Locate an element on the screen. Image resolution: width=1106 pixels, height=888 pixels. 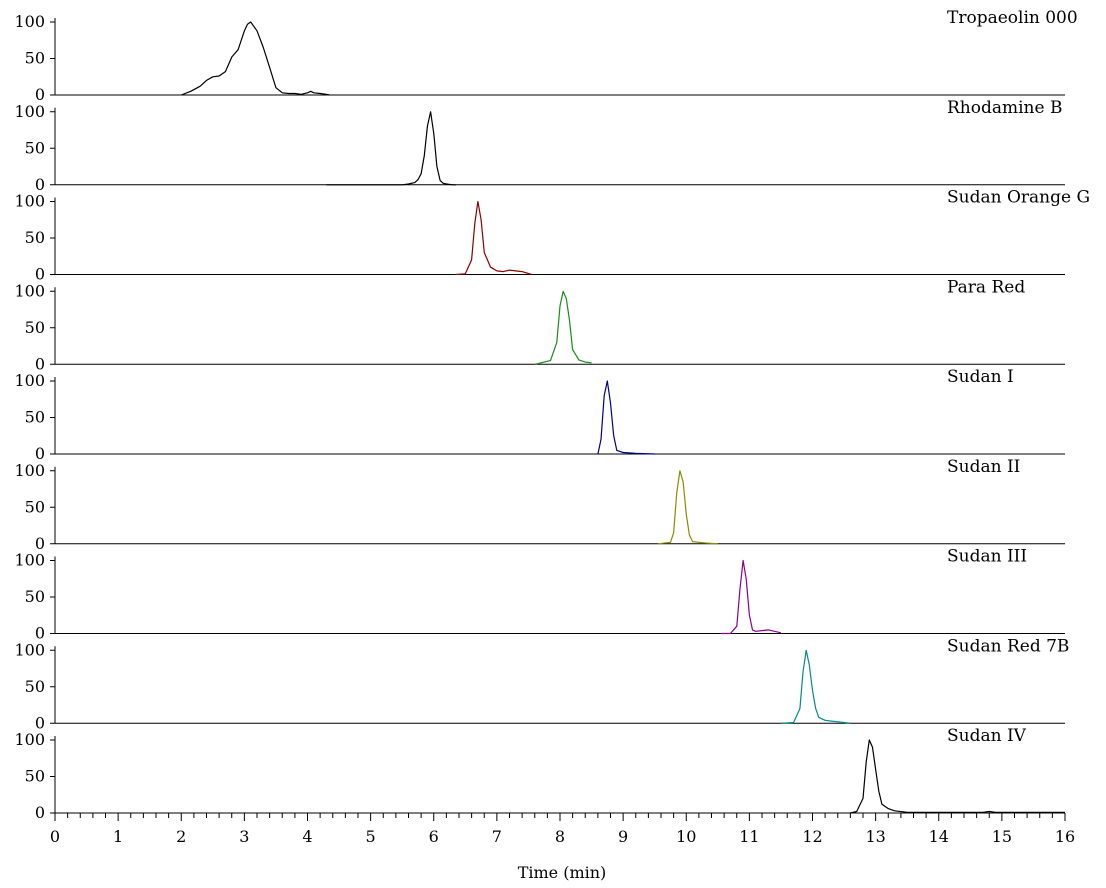
x-tick-label: 14 is located at coordinates (939, 836).